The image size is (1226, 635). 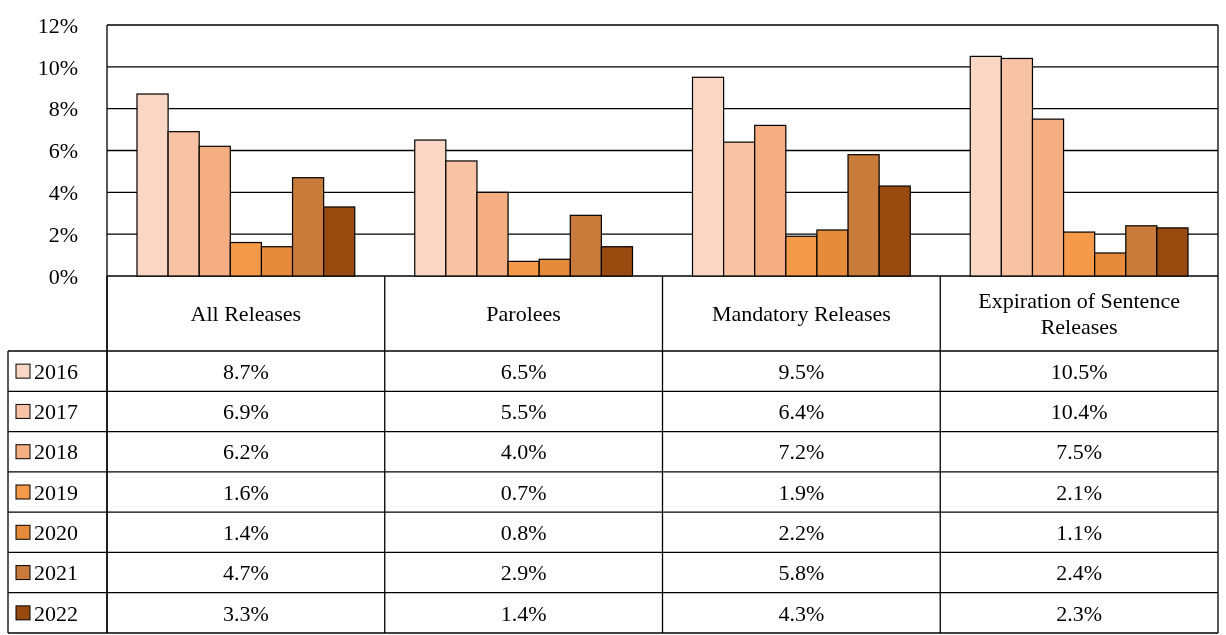 What do you see at coordinates (801, 314) in the screenshot?
I see `x-tick-label: Mandatory Releases` at bounding box center [801, 314].